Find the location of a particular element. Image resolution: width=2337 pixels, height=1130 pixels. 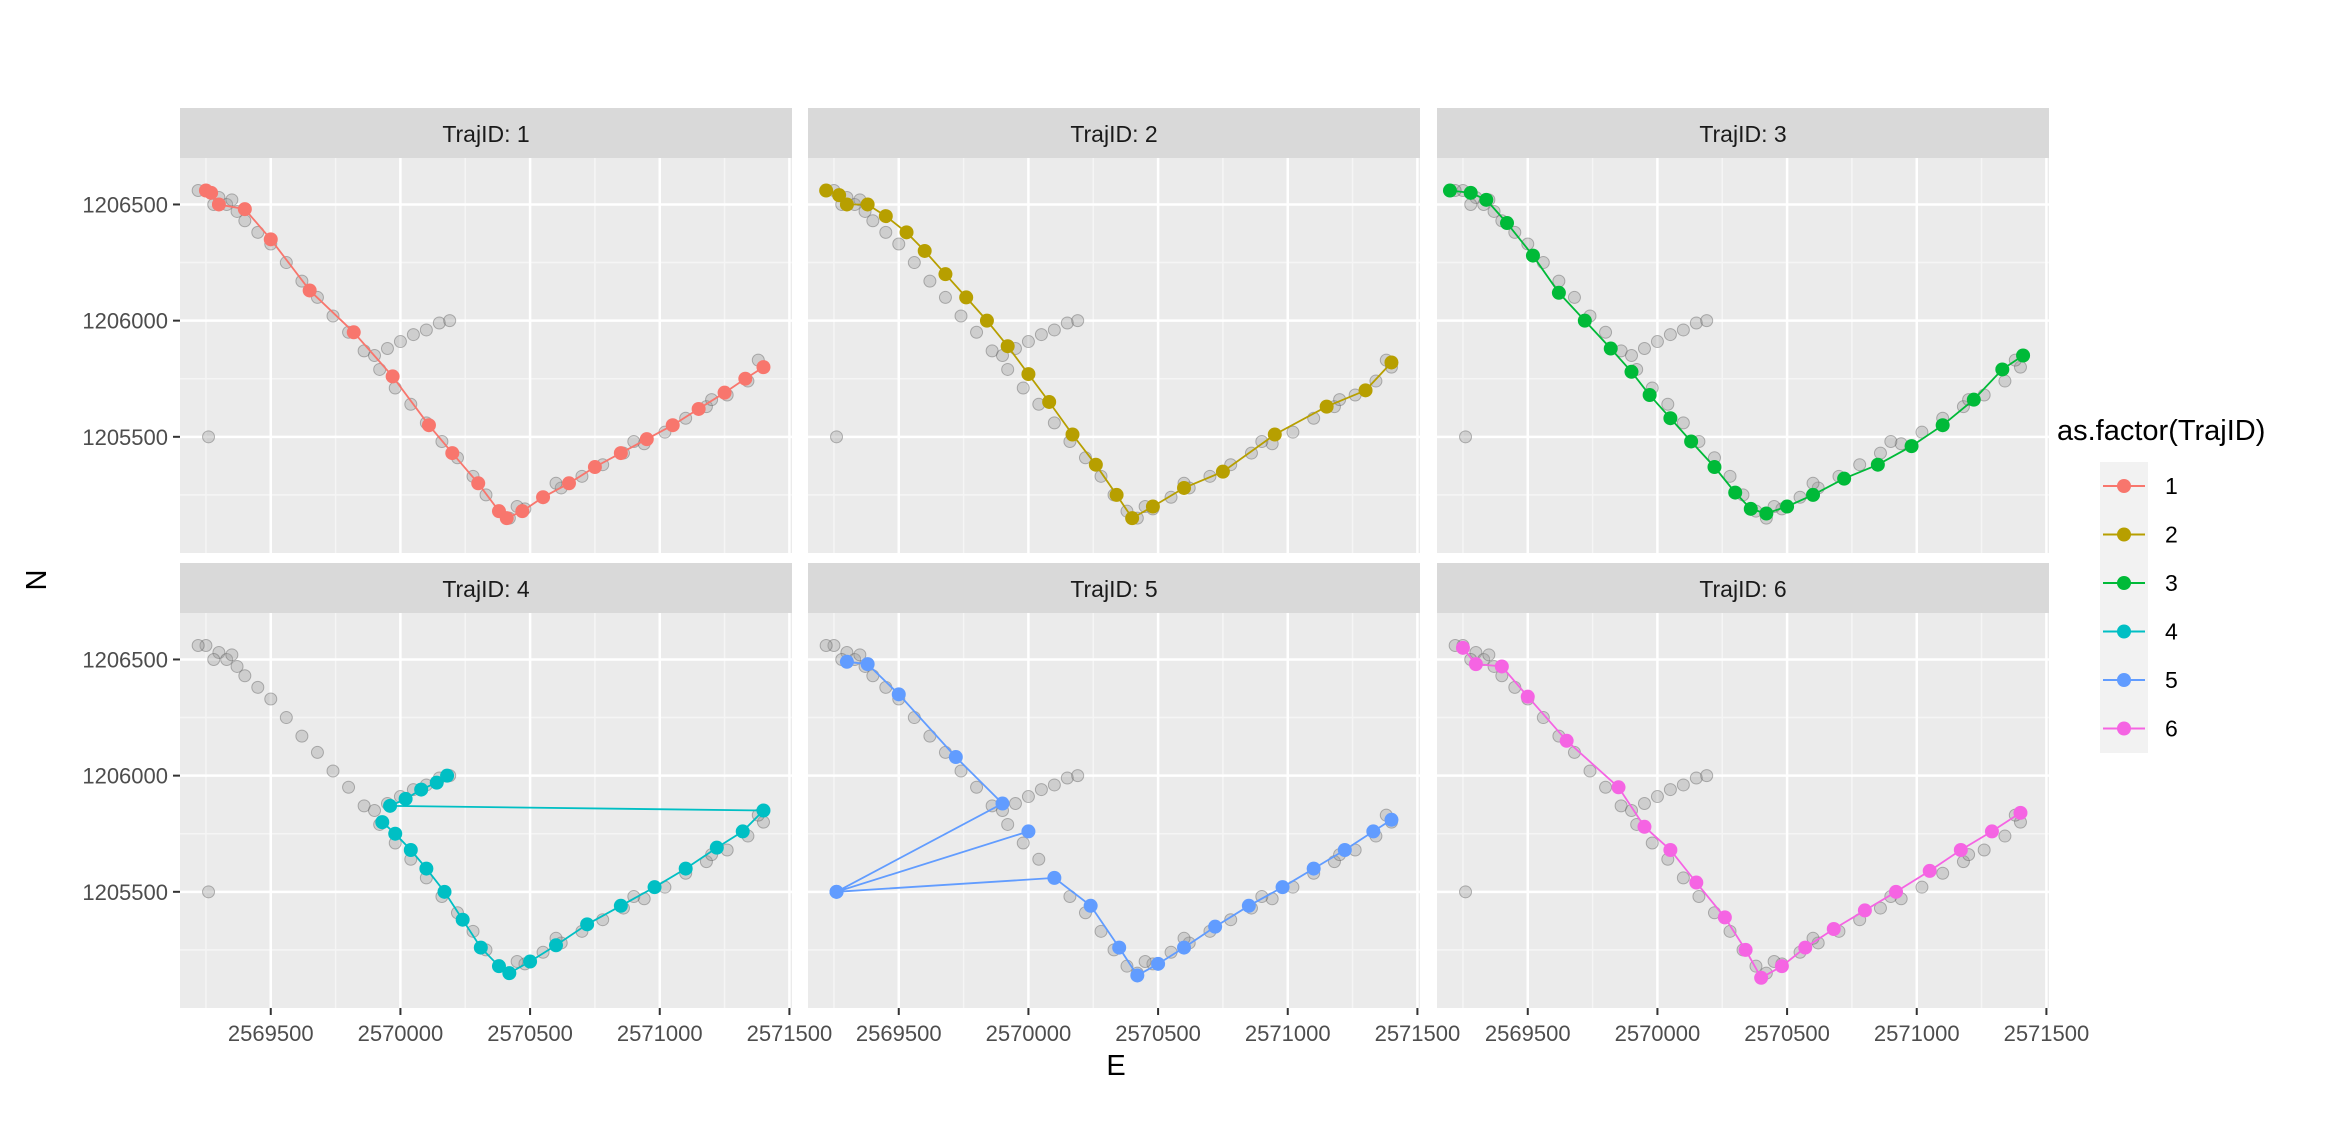

facet-panel-2: TrajID: 2 is located at coordinates (1114, 330).